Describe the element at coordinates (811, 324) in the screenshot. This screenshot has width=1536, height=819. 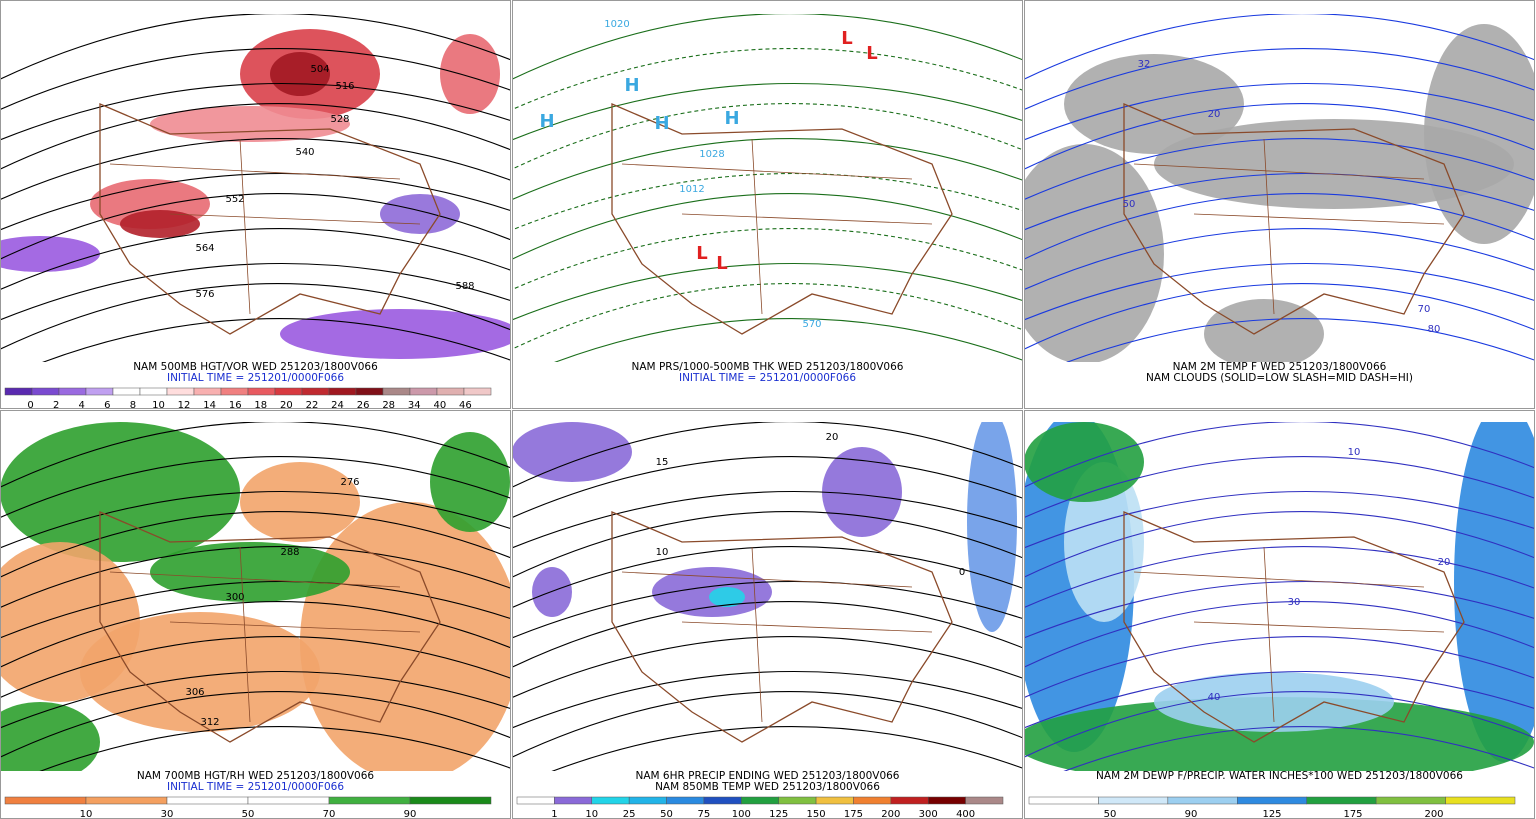
I see `map-label: 570` at that location.